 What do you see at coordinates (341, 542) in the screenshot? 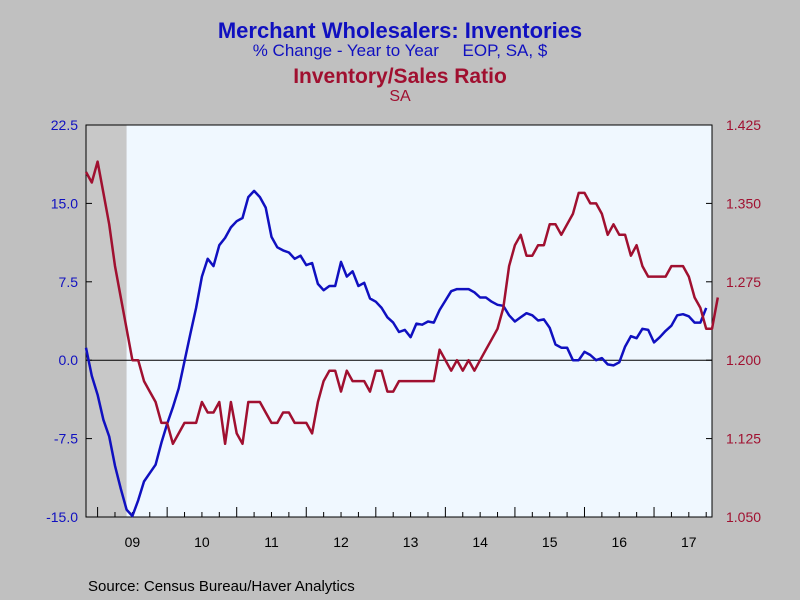
I see `x-tick-label: 12` at bounding box center [341, 542].